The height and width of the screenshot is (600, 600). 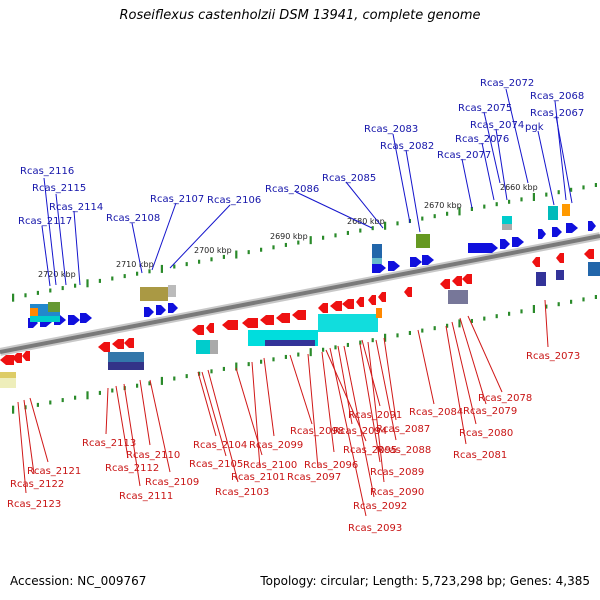 I want to click on gene-label-plus: Rcas_2074, so click(x=497, y=125).